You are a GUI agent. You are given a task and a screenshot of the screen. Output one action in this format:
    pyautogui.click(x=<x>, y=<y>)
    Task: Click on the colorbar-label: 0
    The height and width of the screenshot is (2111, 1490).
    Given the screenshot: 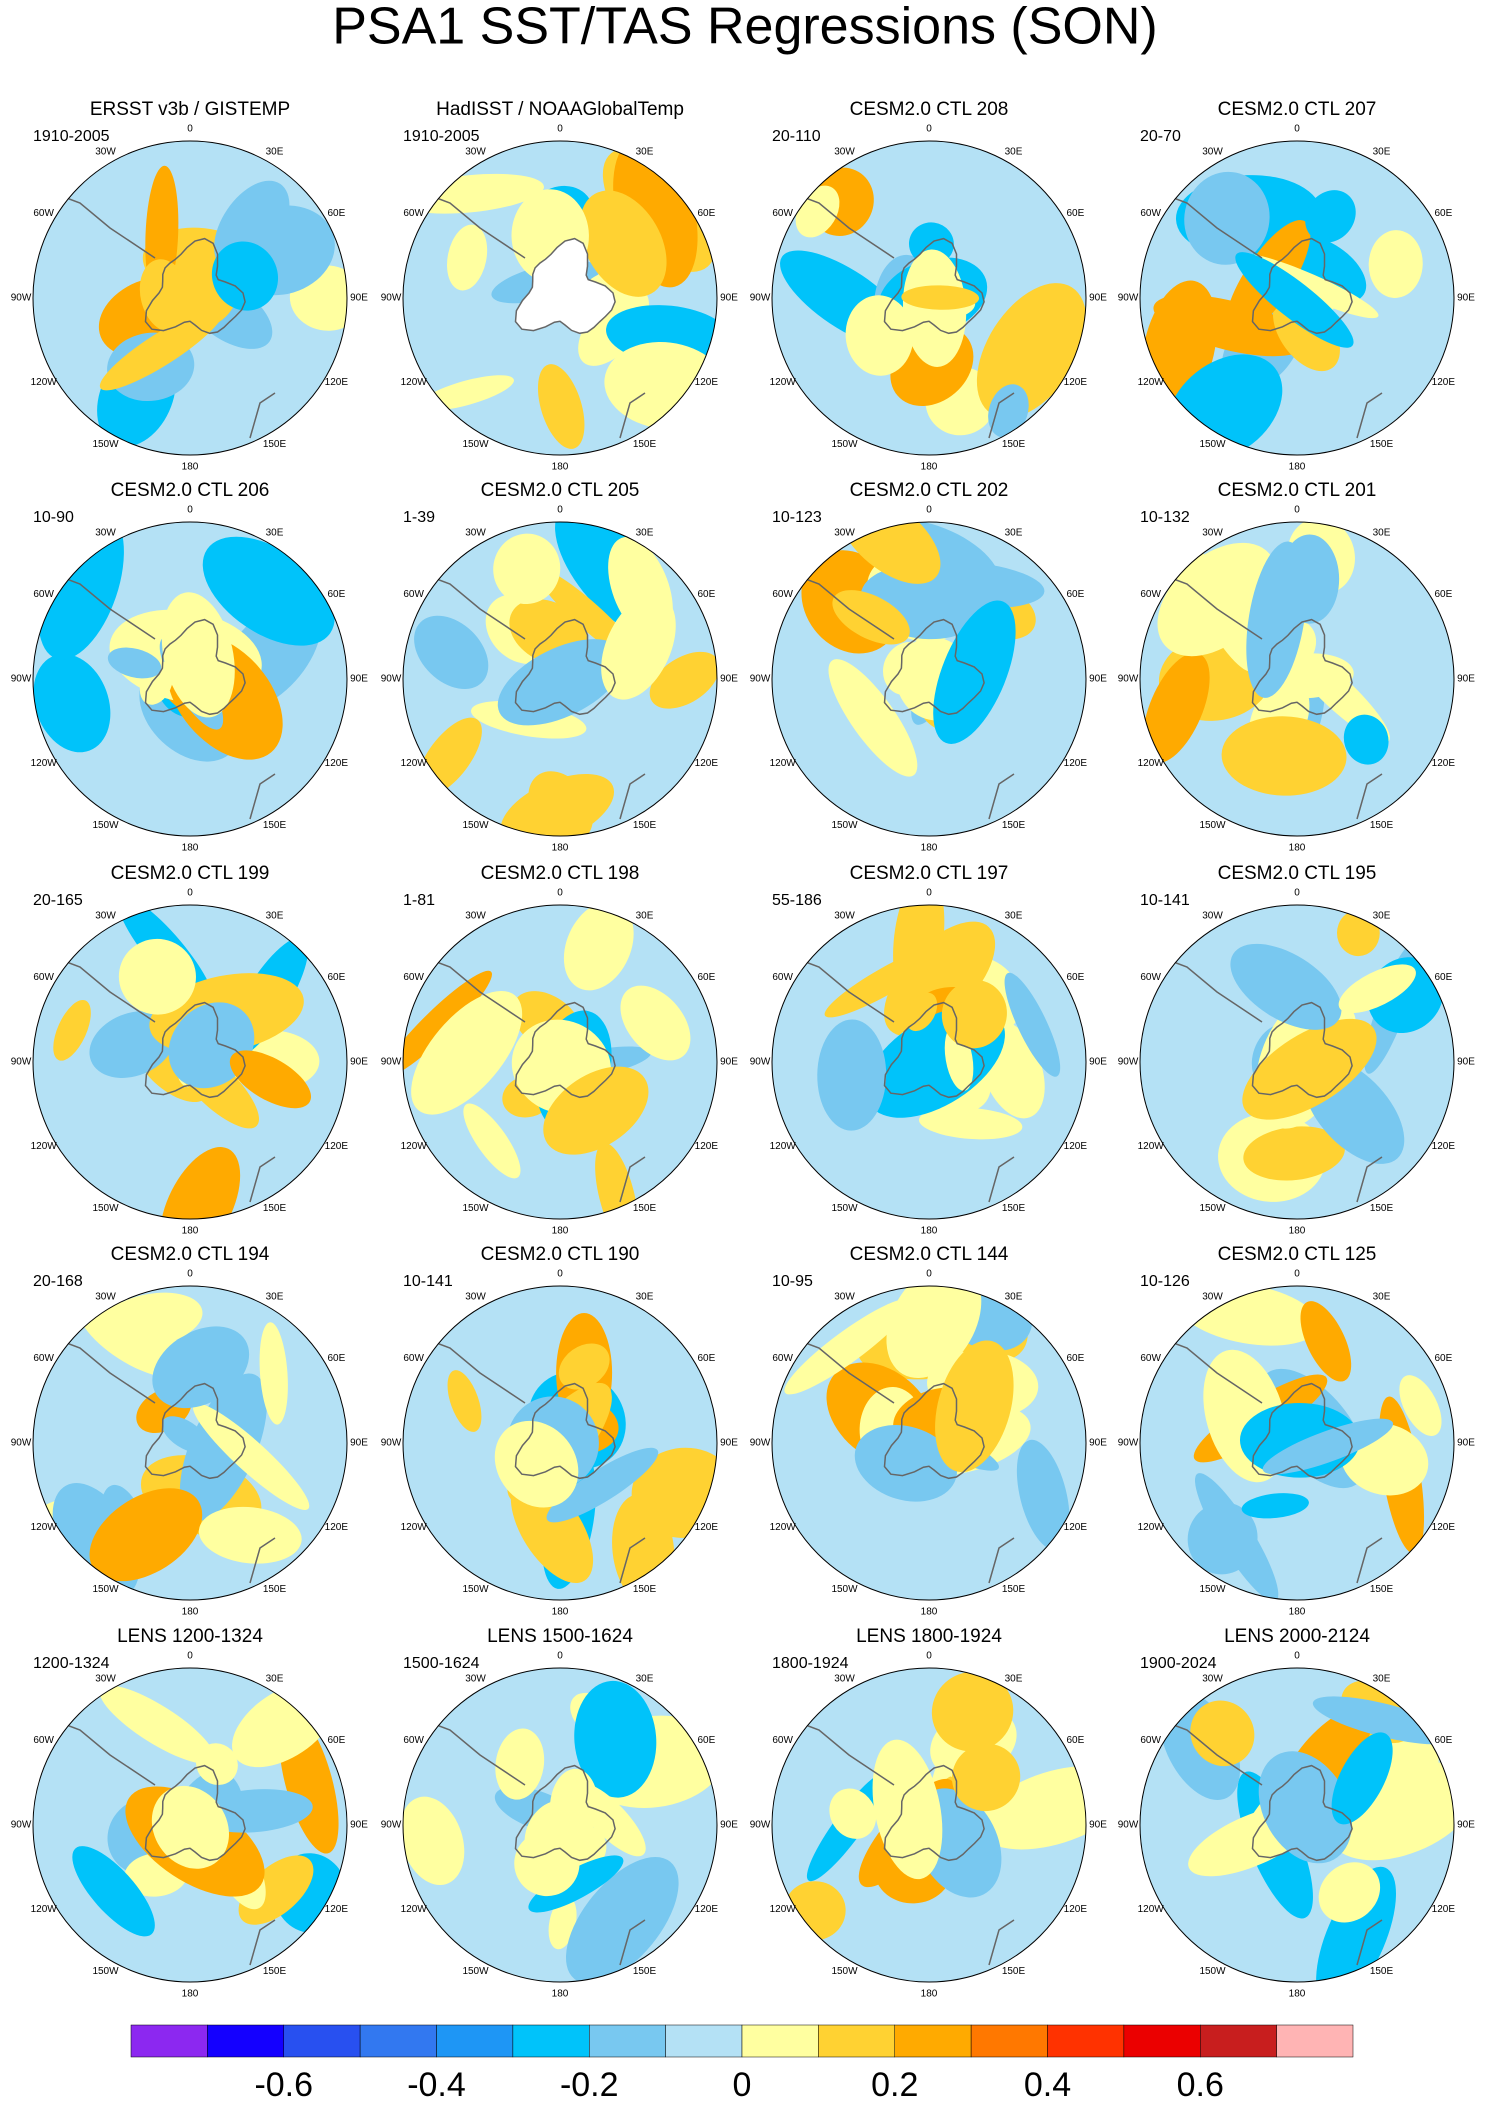 What is the action you would take?
    pyautogui.click(x=742, y=2085)
    